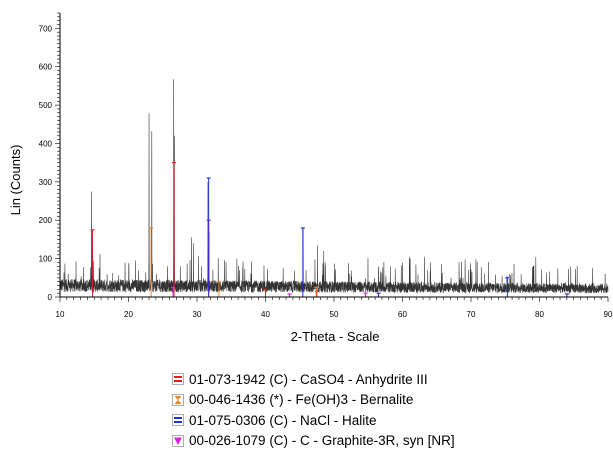 The height and width of the screenshot is (455, 613). I want to click on legend-label: 01-073-1942 (C) - CaSO4 - Anhydrite III, so click(308, 379).